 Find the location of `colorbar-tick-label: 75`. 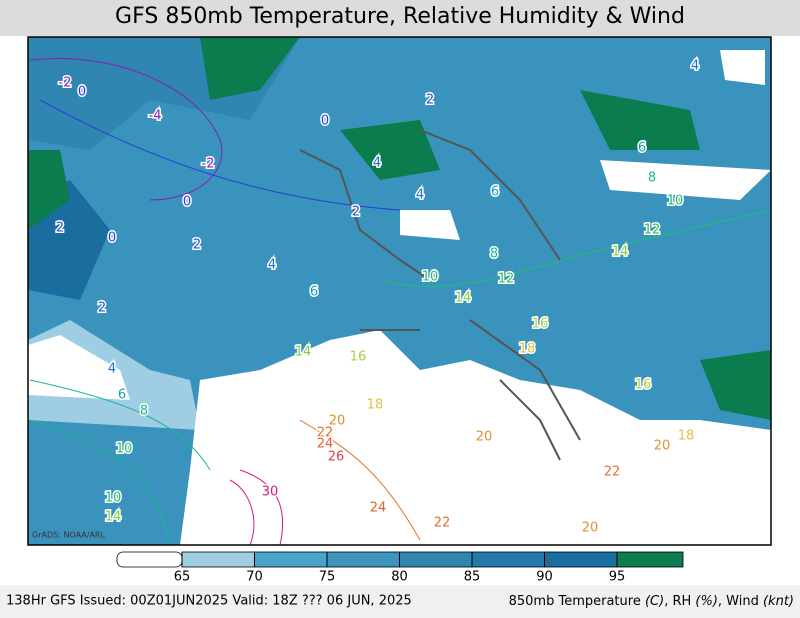

colorbar-tick-label: 75 is located at coordinates (327, 577).